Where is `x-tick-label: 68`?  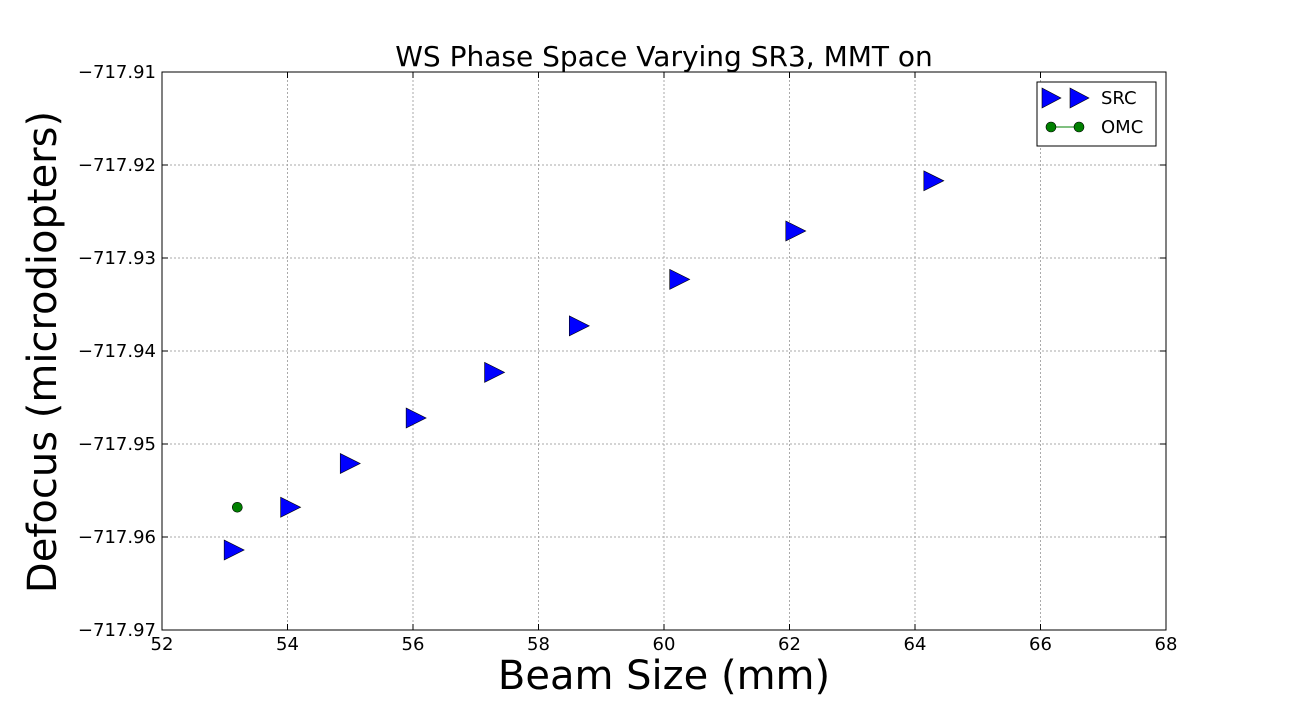
x-tick-label: 68 is located at coordinates (1166, 644).